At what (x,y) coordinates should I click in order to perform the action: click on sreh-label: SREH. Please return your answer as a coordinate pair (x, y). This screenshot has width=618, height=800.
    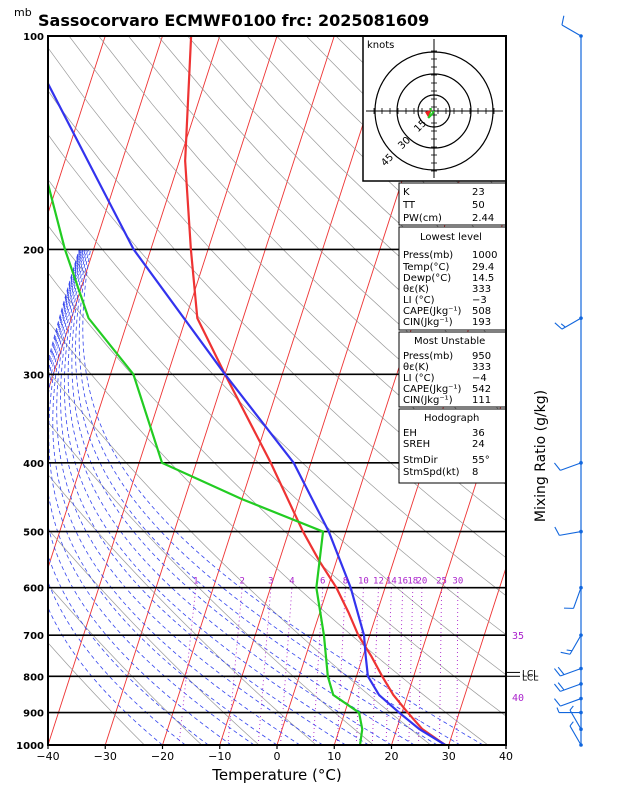
    Looking at the image, I should click on (416, 444).